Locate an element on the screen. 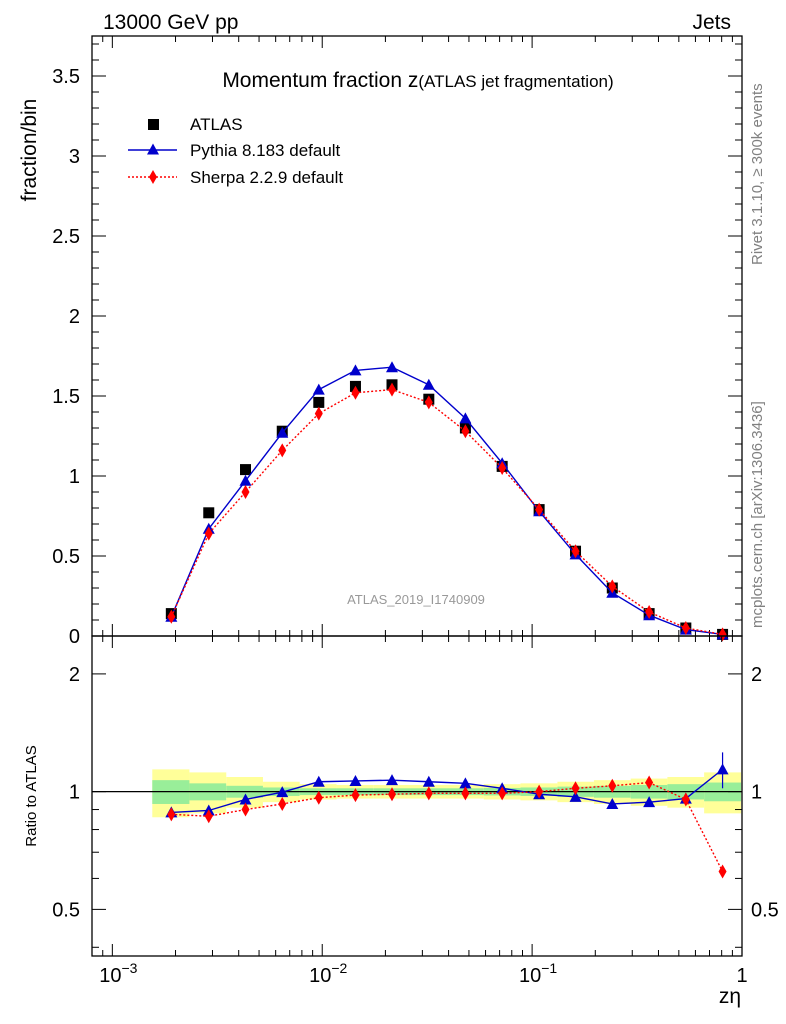 The width and height of the screenshot is (786, 1024). main-y-tick-label: 2 is located at coordinates (74, 317).